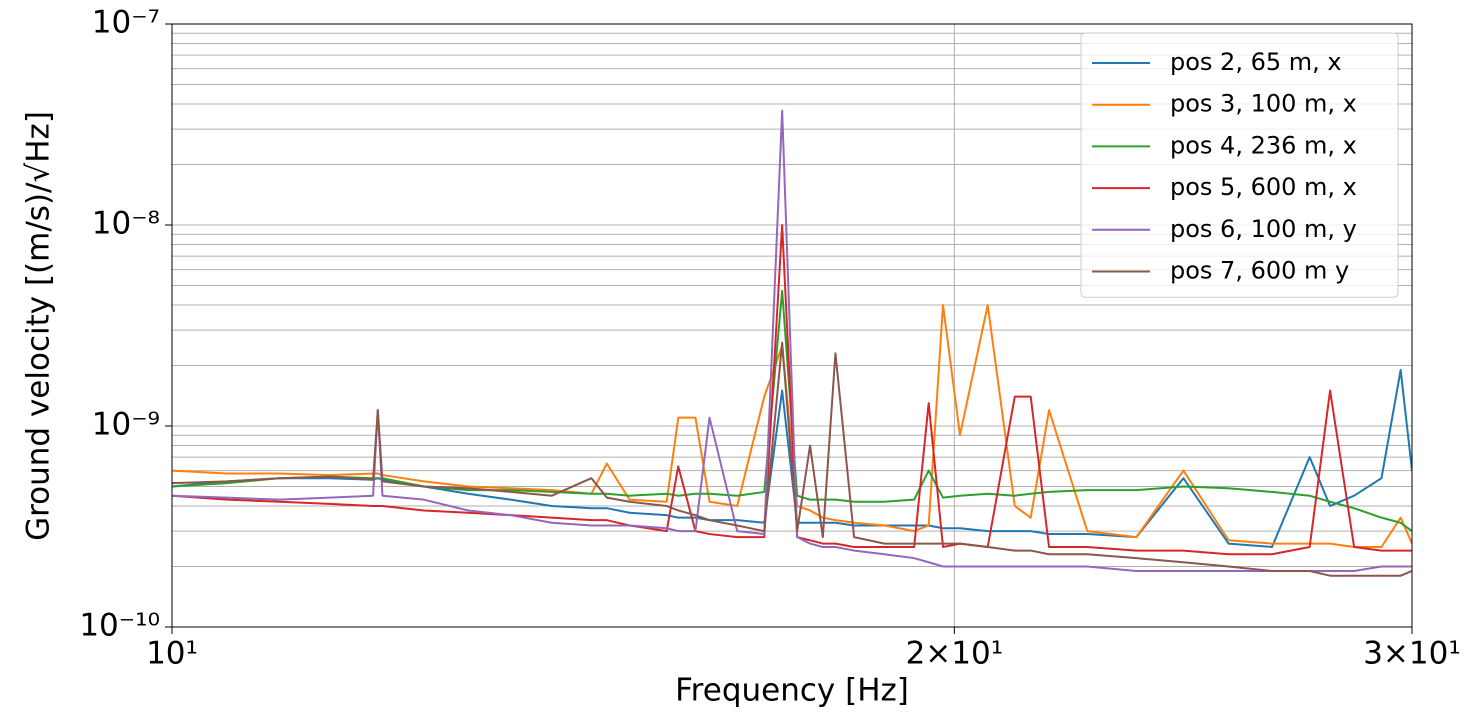 Image resolution: width=1483 pixels, height=722 pixels. I want to click on legend-text: pos 7, 600 m y, so click(1259, 271).